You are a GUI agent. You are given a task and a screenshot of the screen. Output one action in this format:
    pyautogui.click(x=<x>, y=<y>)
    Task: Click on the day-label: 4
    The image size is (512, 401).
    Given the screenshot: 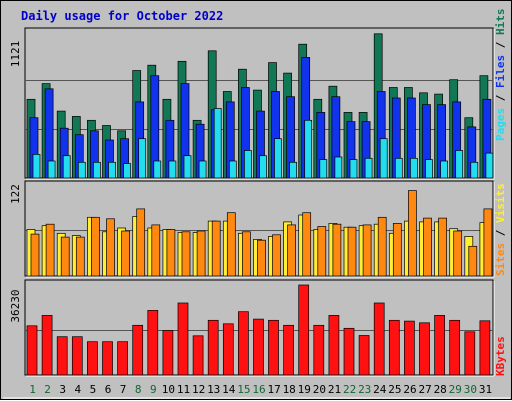 What is the action you would take?
    pyautogui.click(x=77, y=389)
    